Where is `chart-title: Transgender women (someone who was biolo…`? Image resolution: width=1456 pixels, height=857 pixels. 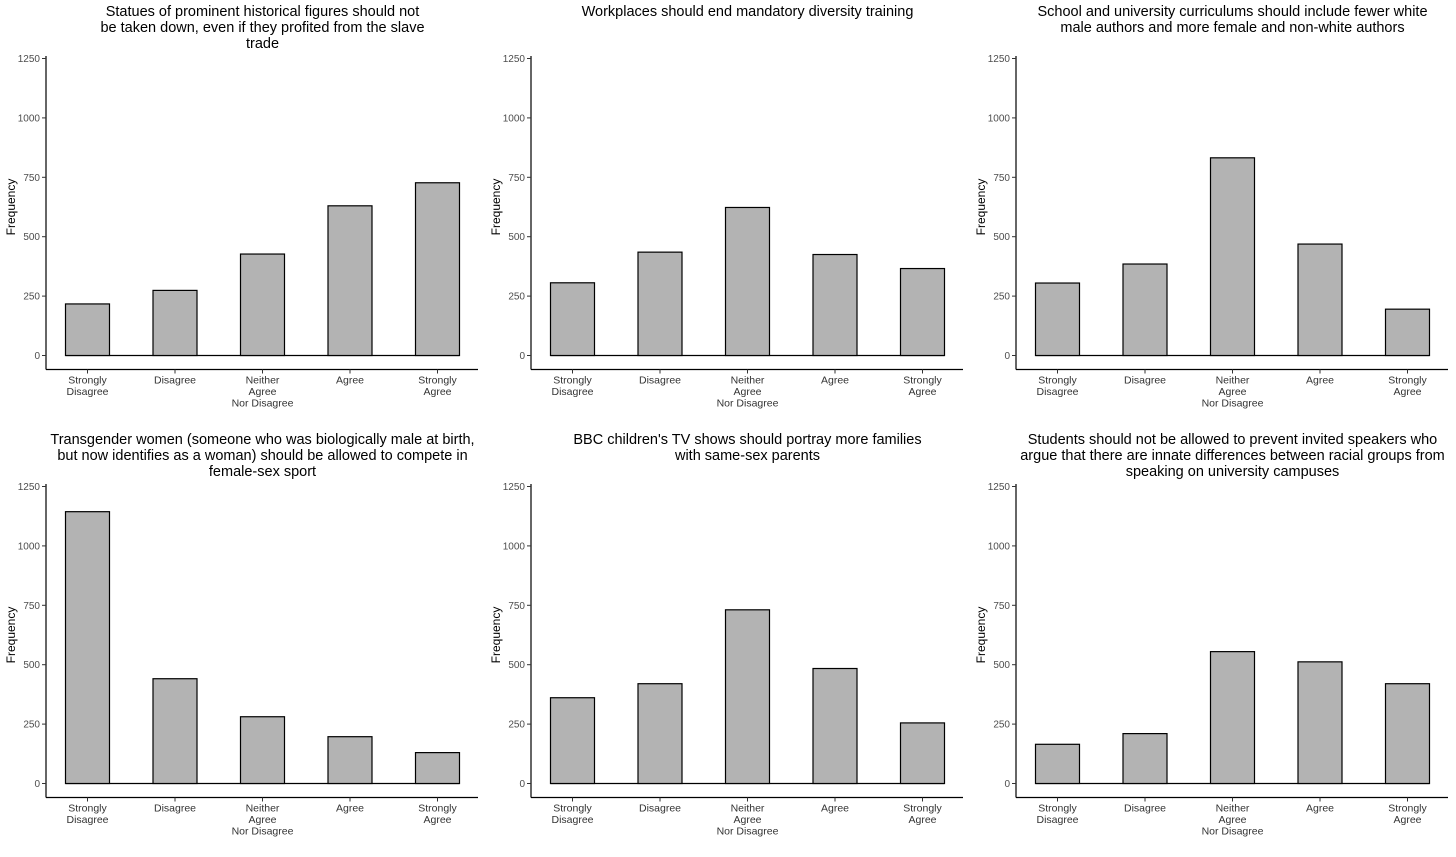 chart-title: Transgender women (someone who was biolo… is located at coordinates (262, 456).